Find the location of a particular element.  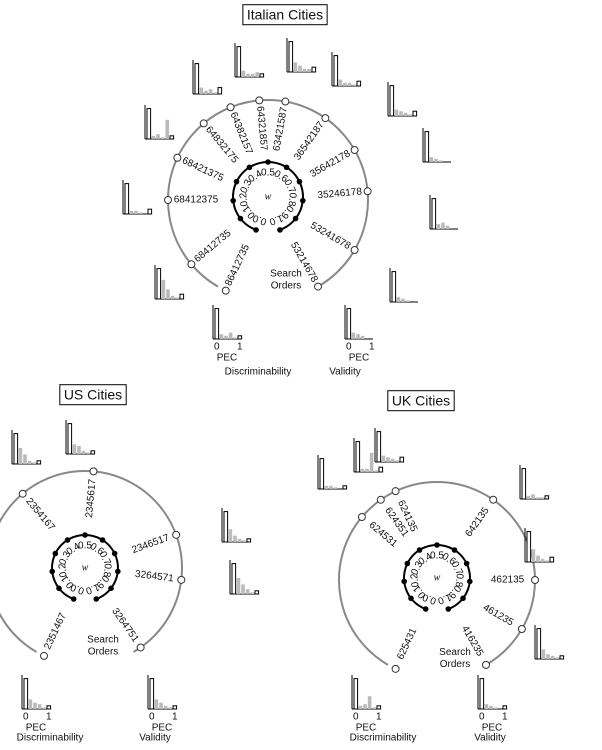

w-label: 1.0 is located at coordinates (275, 219).